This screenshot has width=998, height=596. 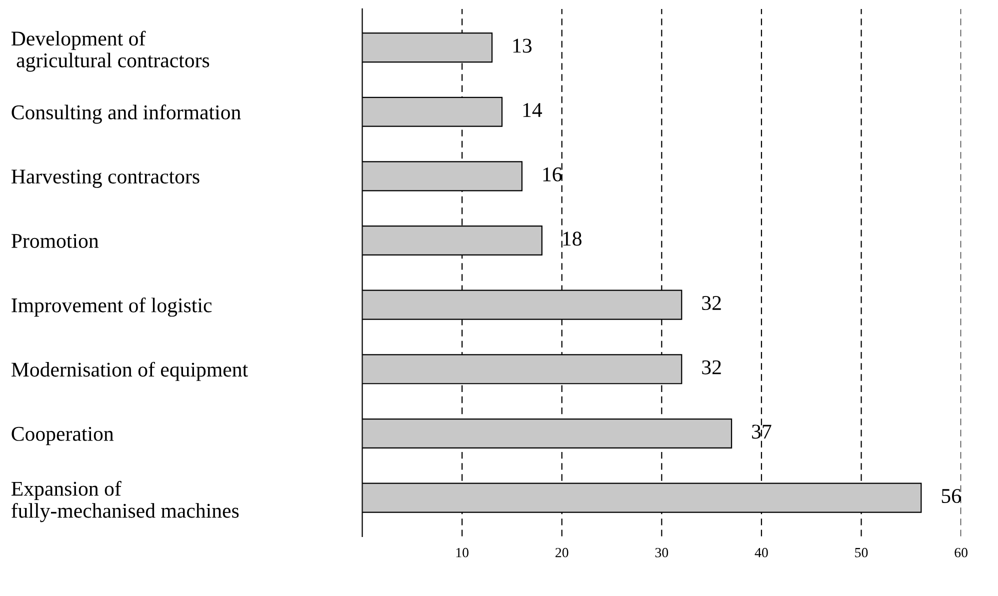 I want to click on y-tick-label: Modernisation of equipment, so click(x=129, y=371).